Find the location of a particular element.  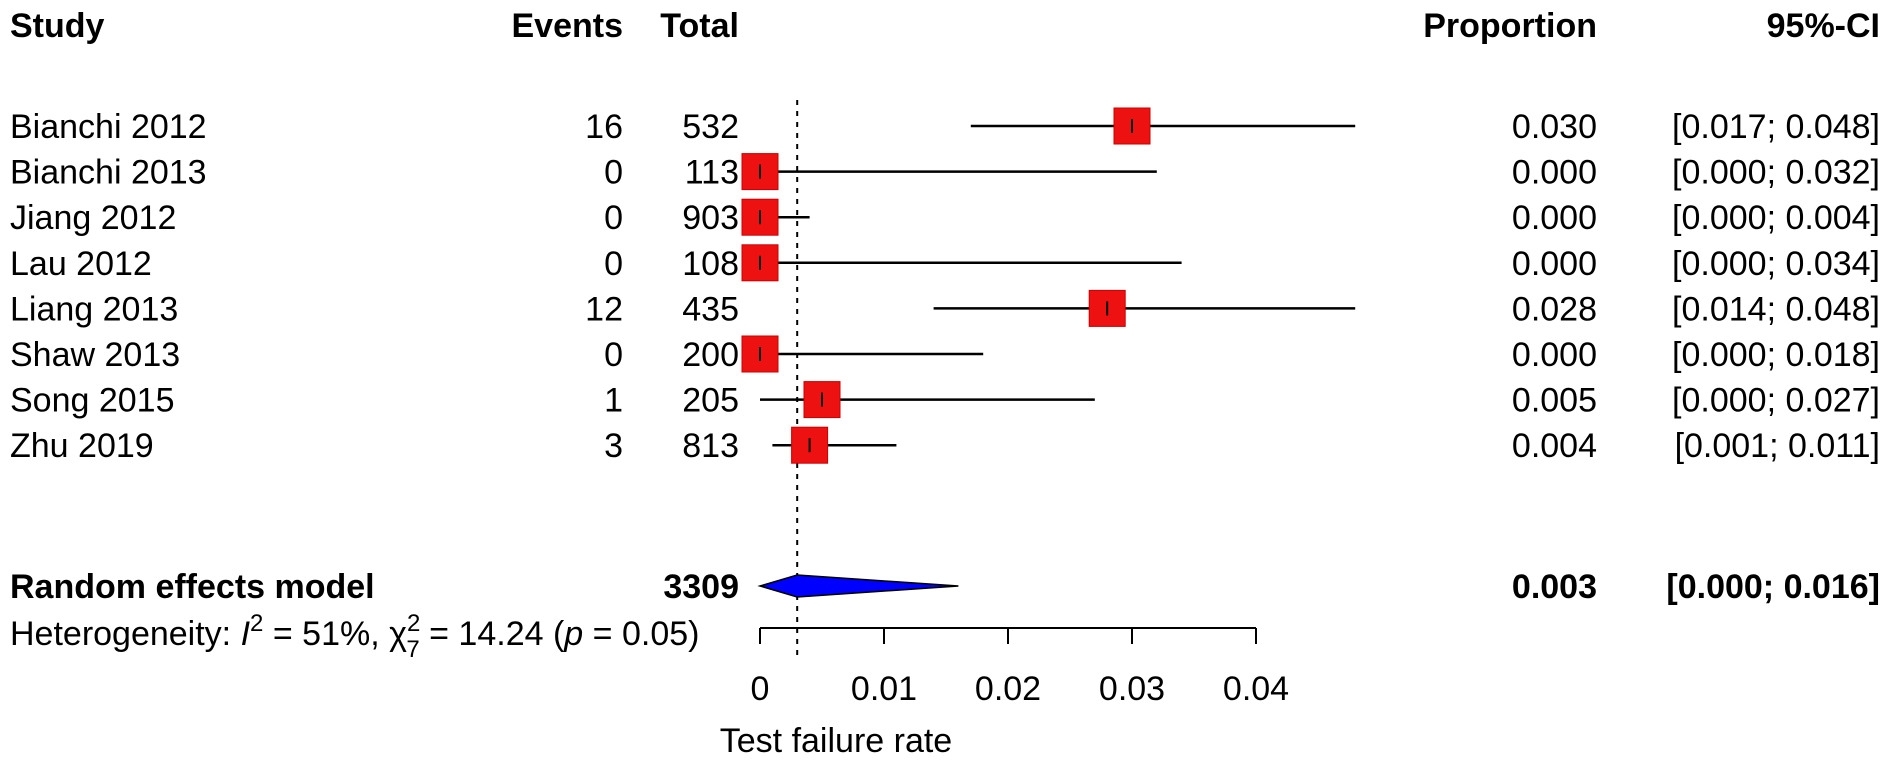

study-row: Lau 2012 0 108 0.000 [0.000; 0.034] is located at coordinates (945, 263).